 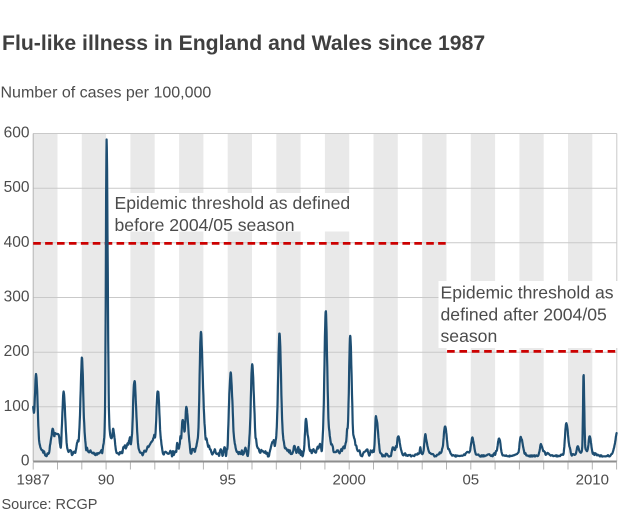 What do you see at coordinates (227, 480) in the screenshot?
I see `svg-text: 95` at bounding box center [227, 480].